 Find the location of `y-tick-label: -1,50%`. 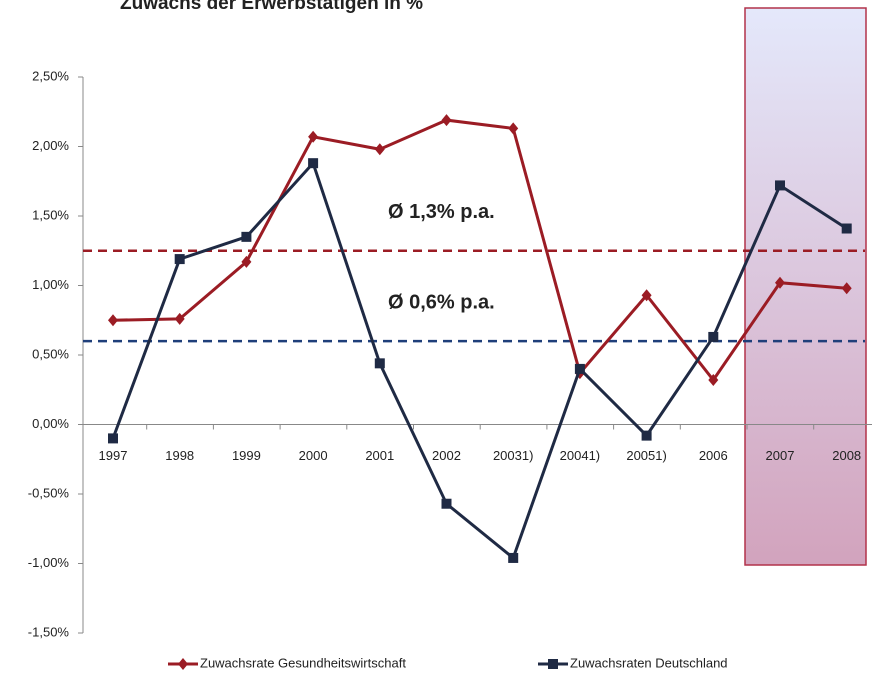

y-tick-label: -1,50% is located at coordinates (49, 631).